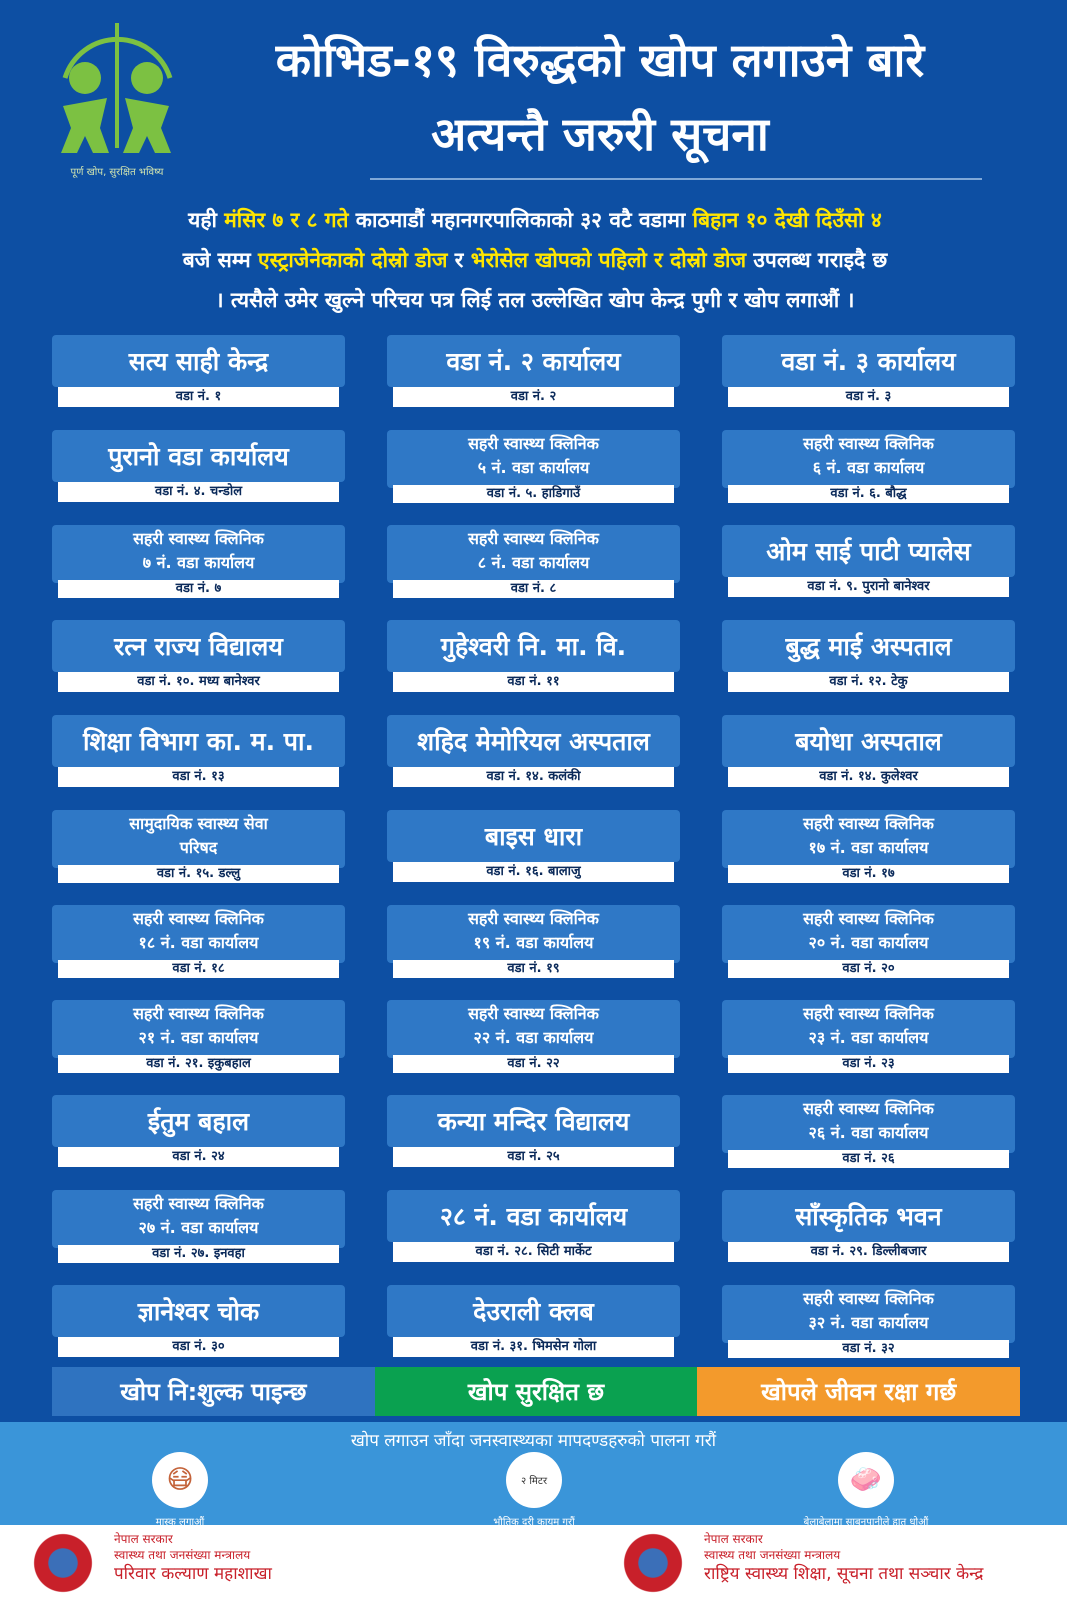  I want to click on center-card: शहिद मेमोरियल अस्पताल वडा नं. १४. कलंकी, so click(533, 751).